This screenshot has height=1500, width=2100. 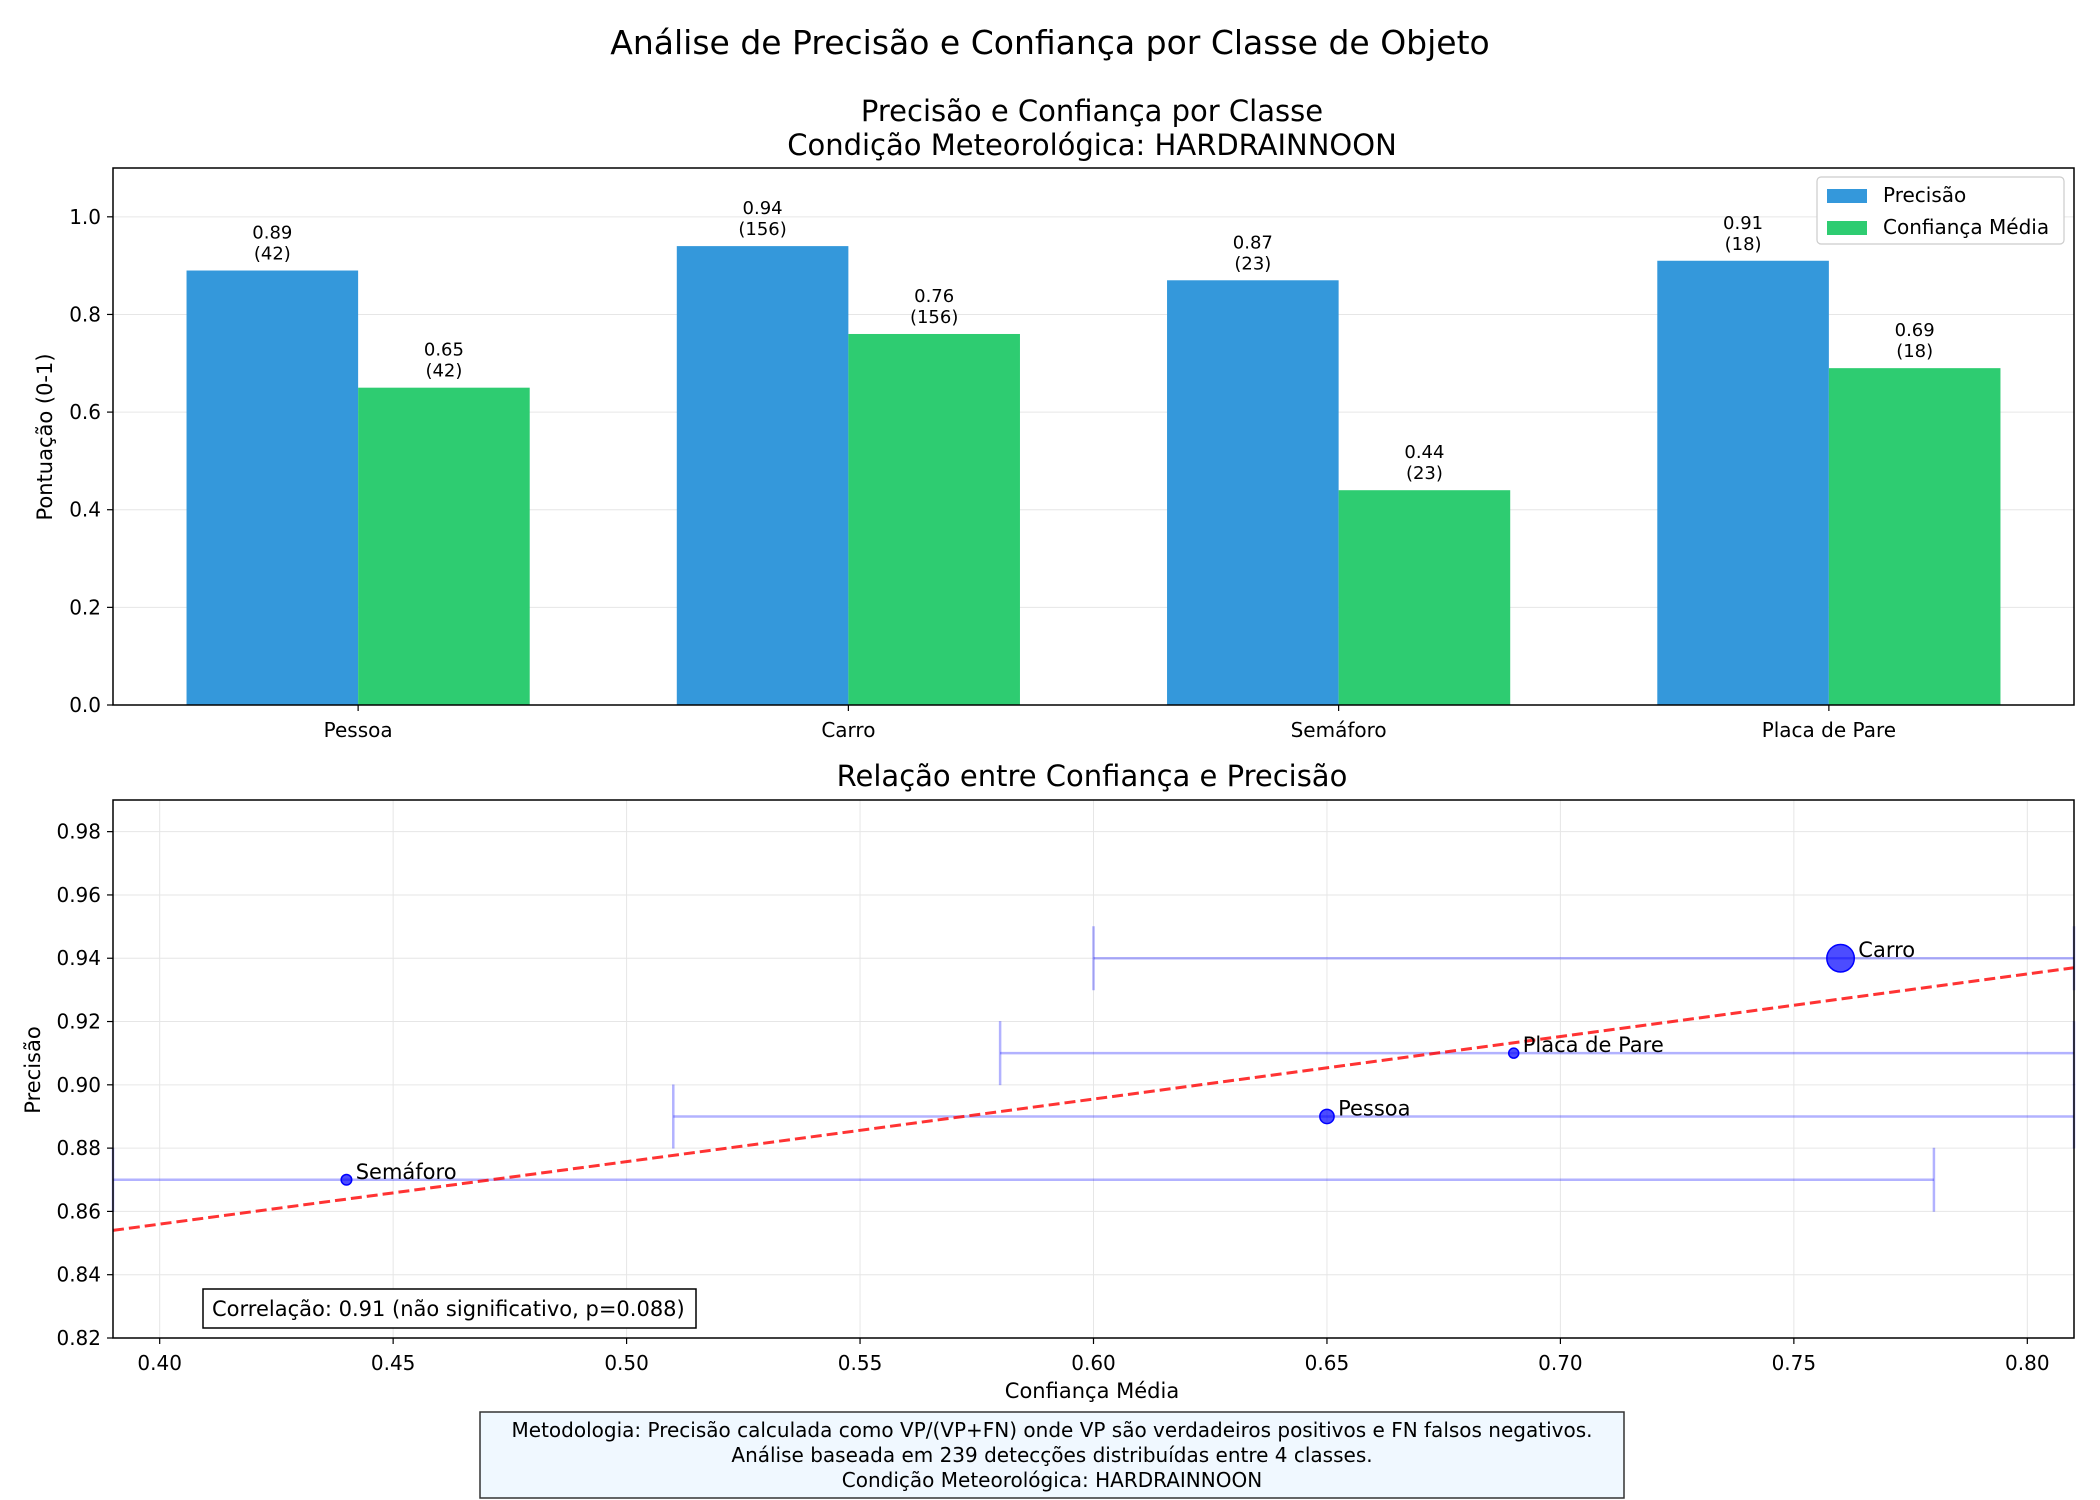 What do you see at coordinates (1339, 730) in the screenshot?
I see `bar-x-tick-label: Semáforo` at bounding box center [1339, 730].